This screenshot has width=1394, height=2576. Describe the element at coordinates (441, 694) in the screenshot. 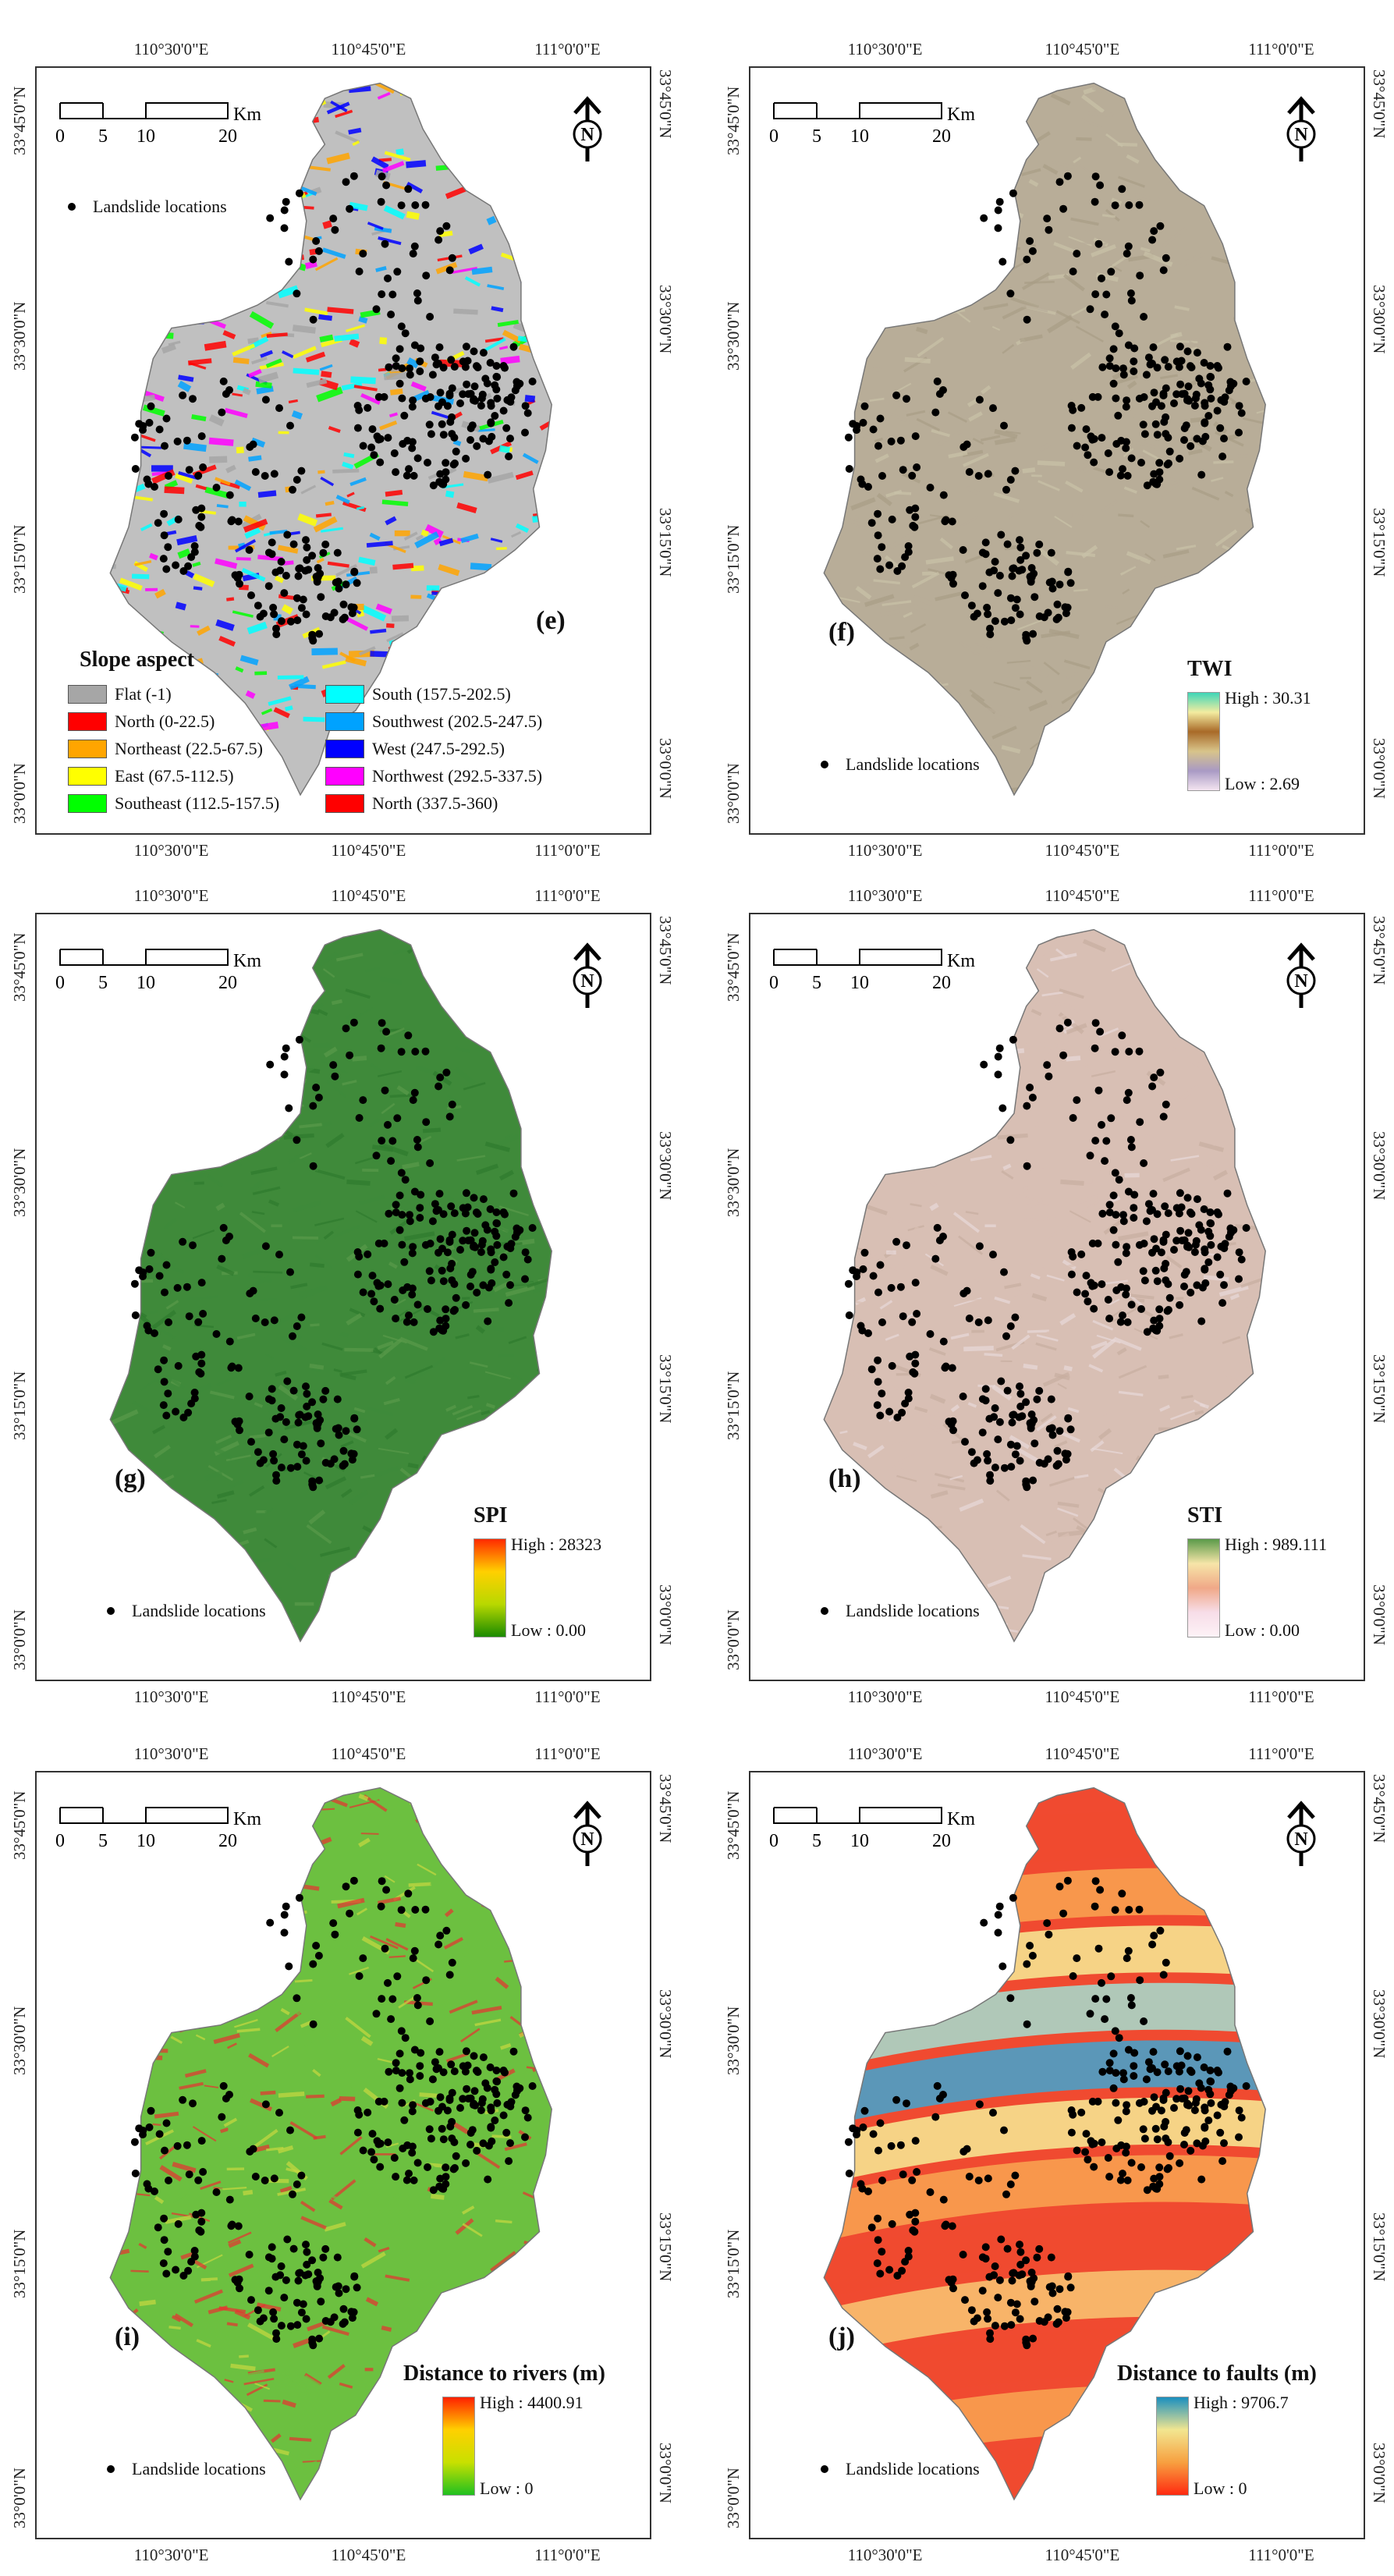

I see `aspect-label: South (157.5-202.5)` at that location.